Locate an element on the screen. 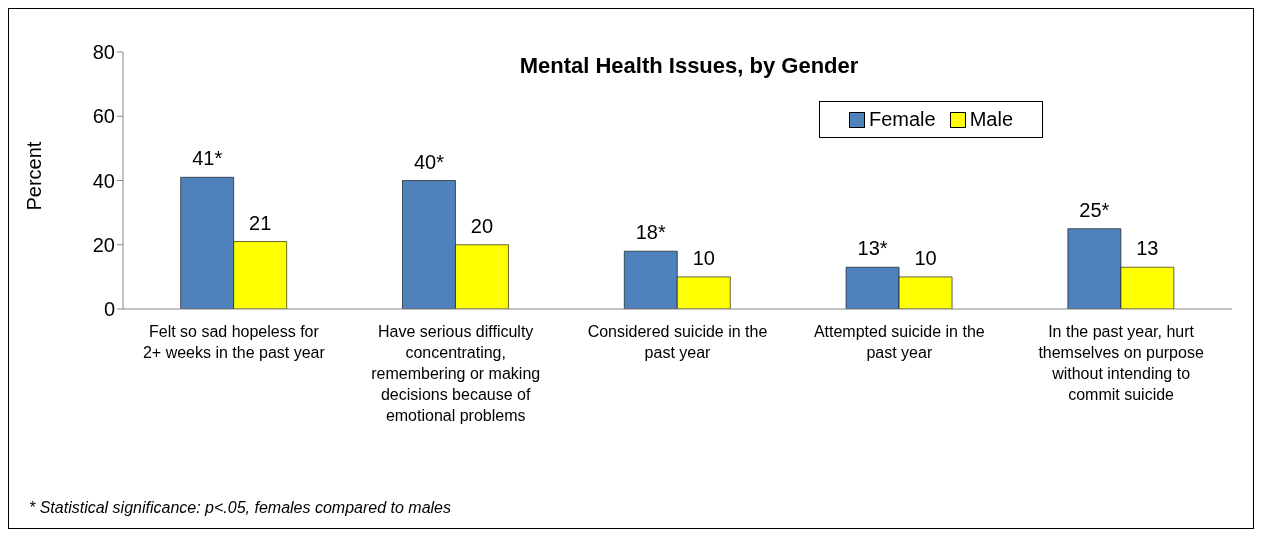 Image resolution: width=1264 pixels, height=539 pixels. y-tick-label: 0 is located at coordinates (109, 309).